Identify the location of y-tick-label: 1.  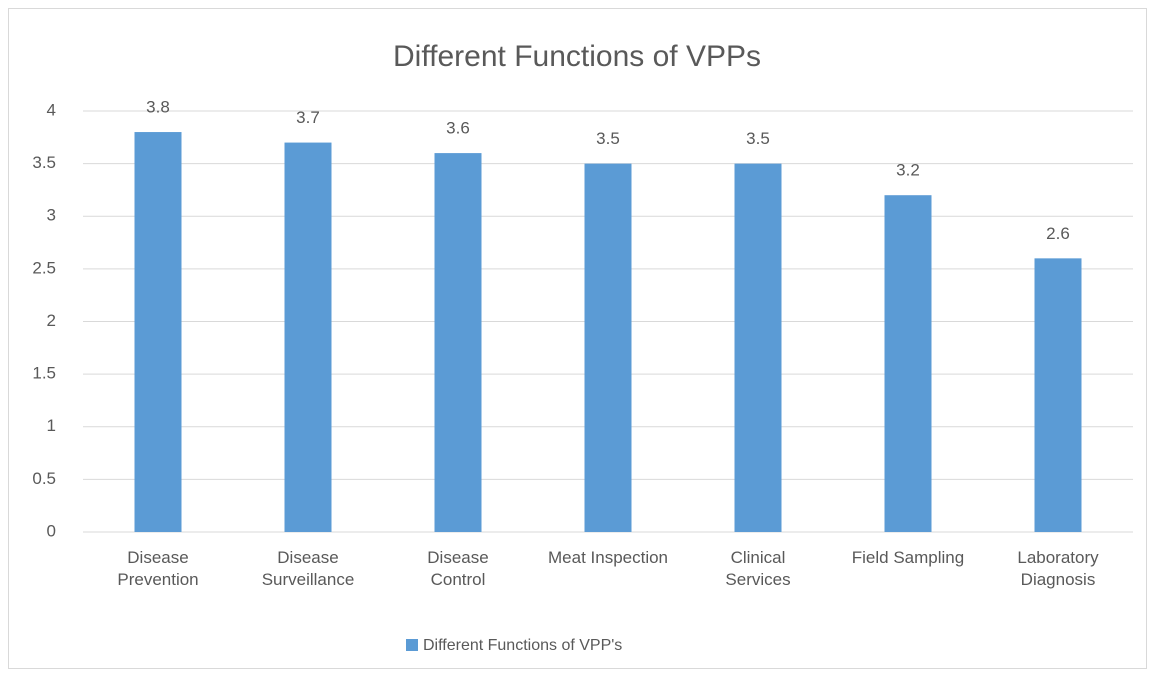
(51, 425).